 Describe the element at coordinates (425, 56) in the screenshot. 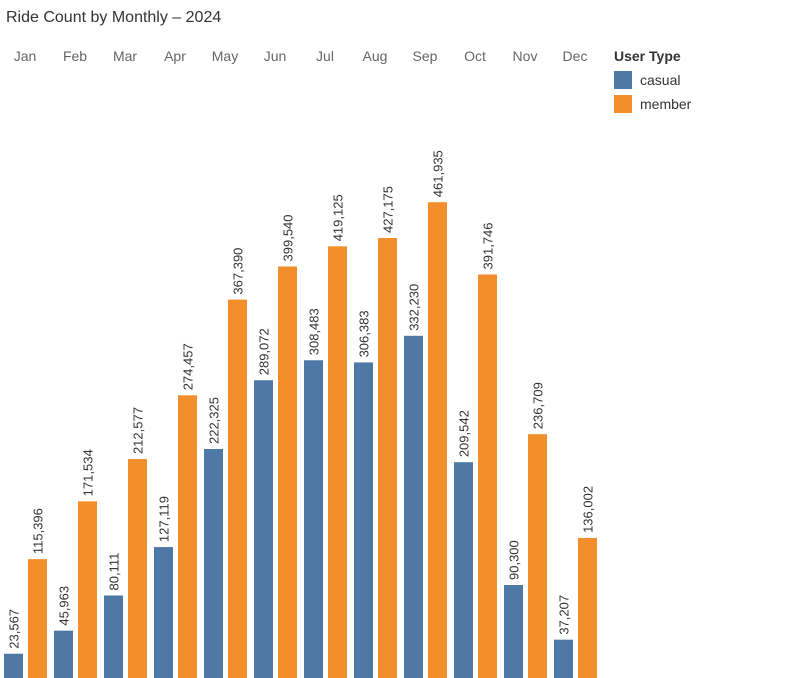

I see `month-label-sep: Sep` at that location.